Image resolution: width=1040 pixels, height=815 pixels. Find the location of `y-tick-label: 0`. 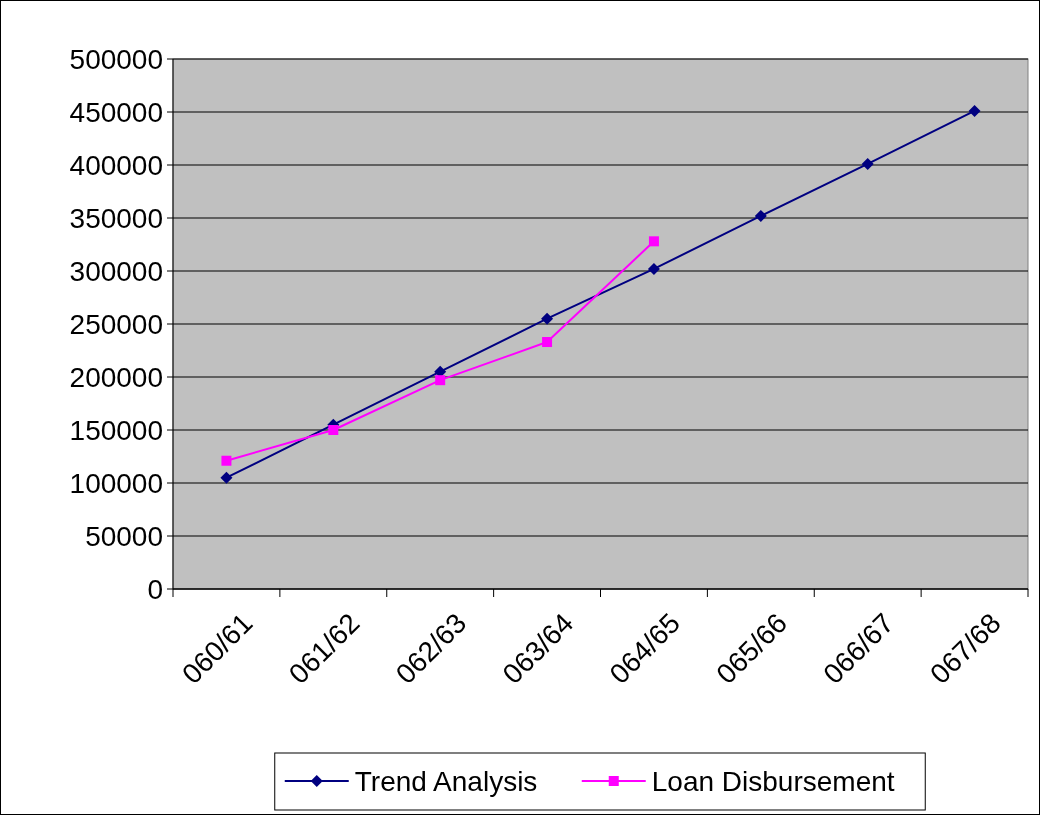

y-tick-label: 0 is located at coordinates (155, 589).